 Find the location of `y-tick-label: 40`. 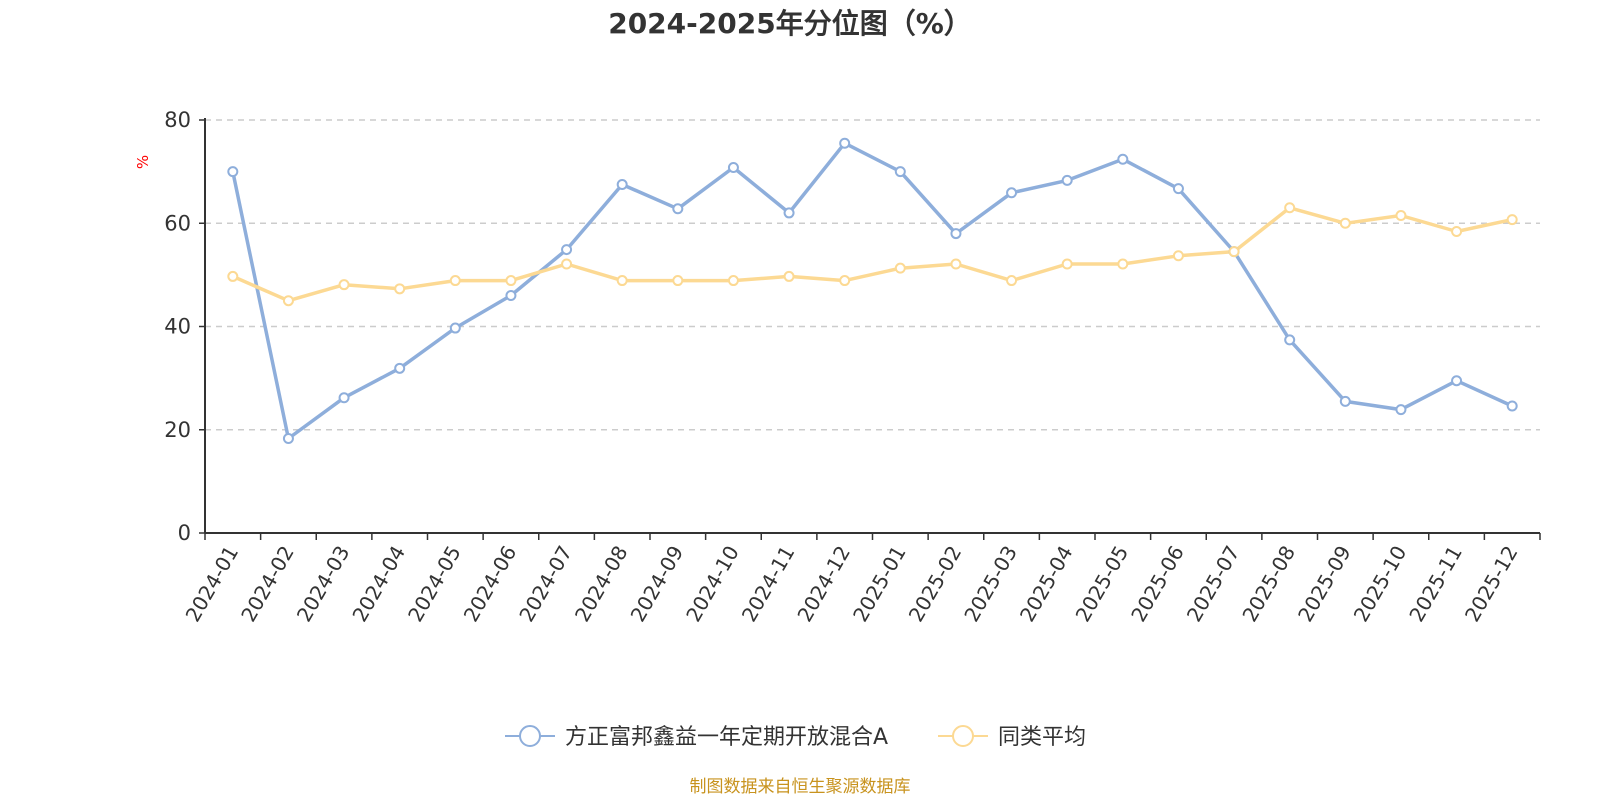

y-tick-label: 40 is located at coordinates (177, 327).